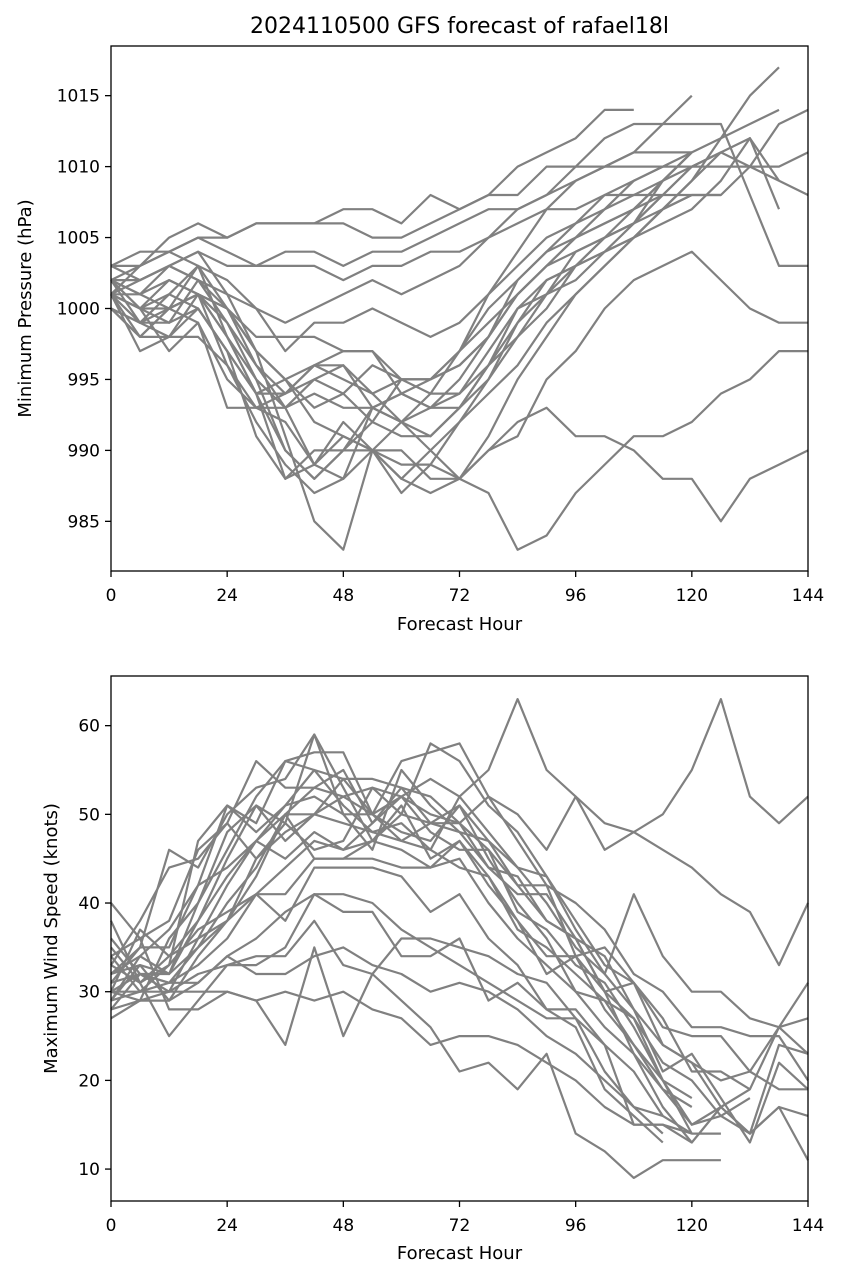 This screenshot has height=1279, width=843. I want to click on wind-x-tick-label: 144, so click(808, 1226).